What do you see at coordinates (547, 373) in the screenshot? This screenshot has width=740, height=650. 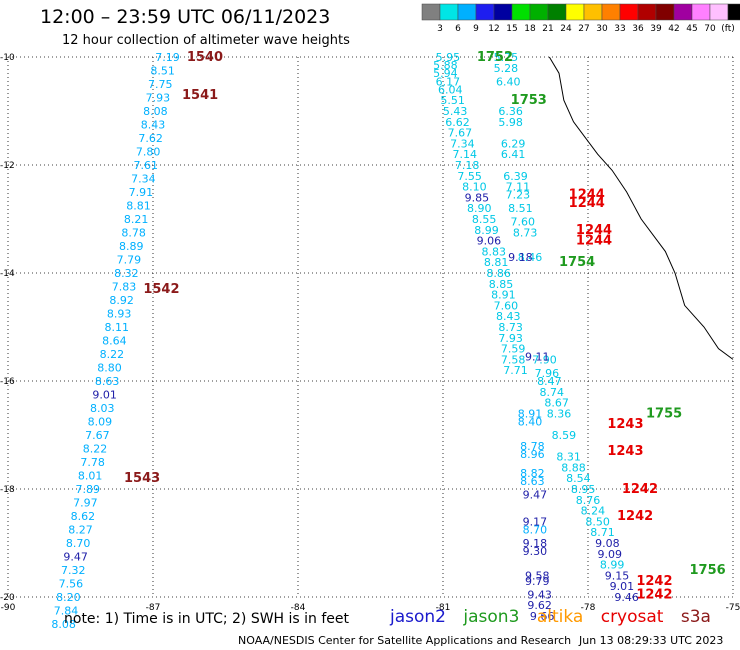 I see `wave-height-value: 7.96` at bounding box center [547, 373].